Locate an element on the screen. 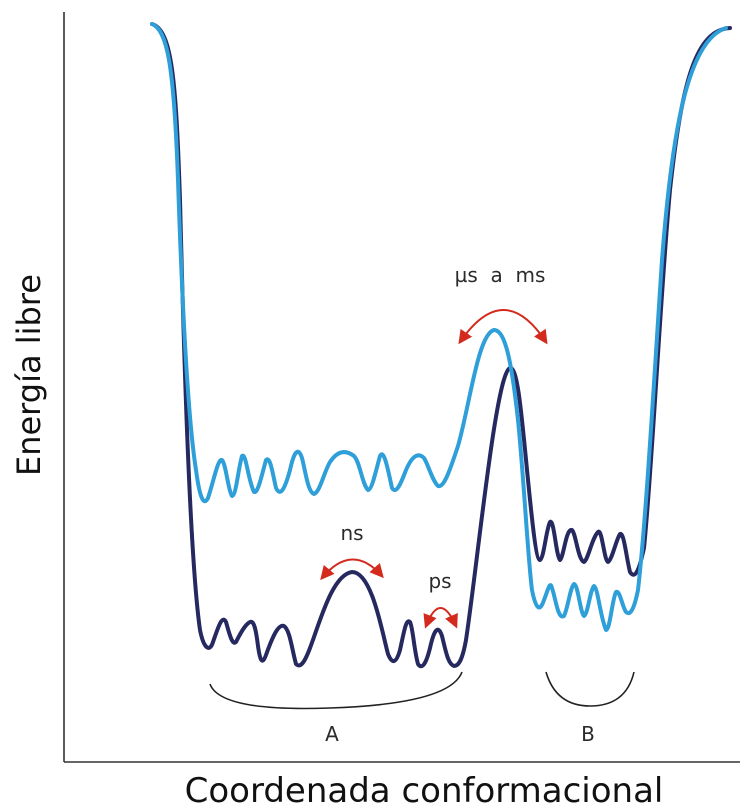 The height and width of the screenshot is (810, 740). bracket-a is located at coordinates (336, 690).